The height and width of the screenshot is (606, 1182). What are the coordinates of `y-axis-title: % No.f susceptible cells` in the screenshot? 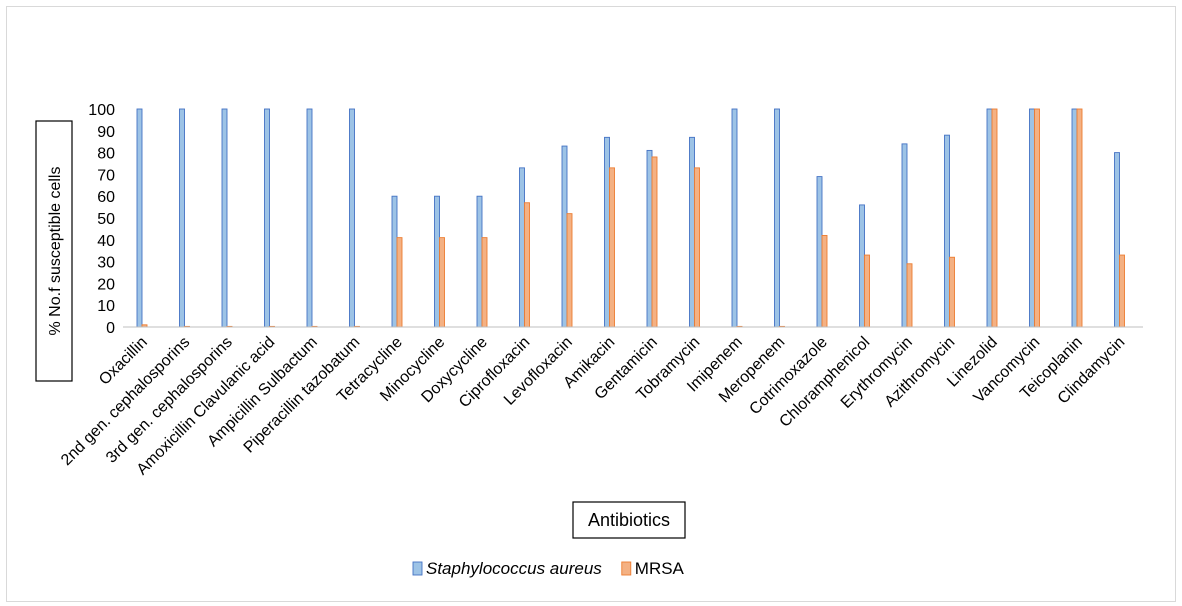 It's located at (55, 251).